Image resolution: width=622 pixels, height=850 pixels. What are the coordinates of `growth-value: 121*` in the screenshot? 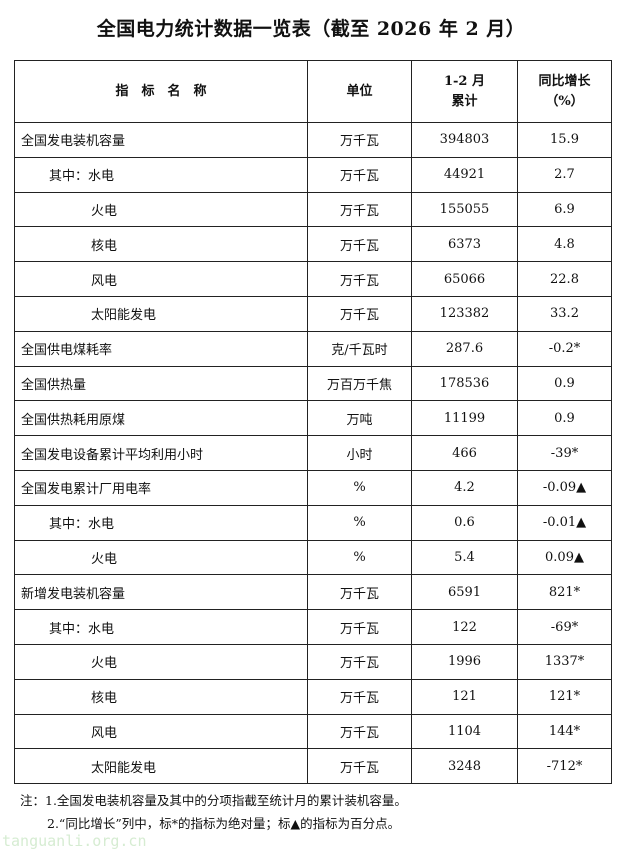 It's located at (564, 696).